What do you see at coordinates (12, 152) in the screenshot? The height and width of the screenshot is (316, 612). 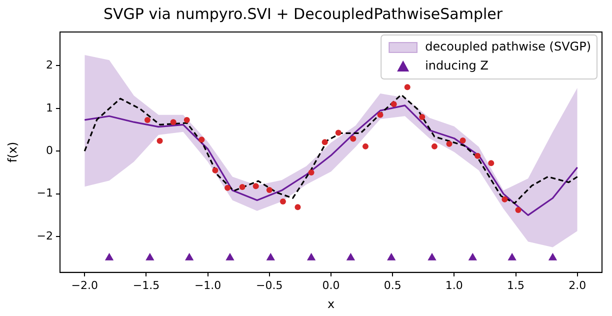 I see `y-axis-title: f(x)` at bounding box center [12, 152].